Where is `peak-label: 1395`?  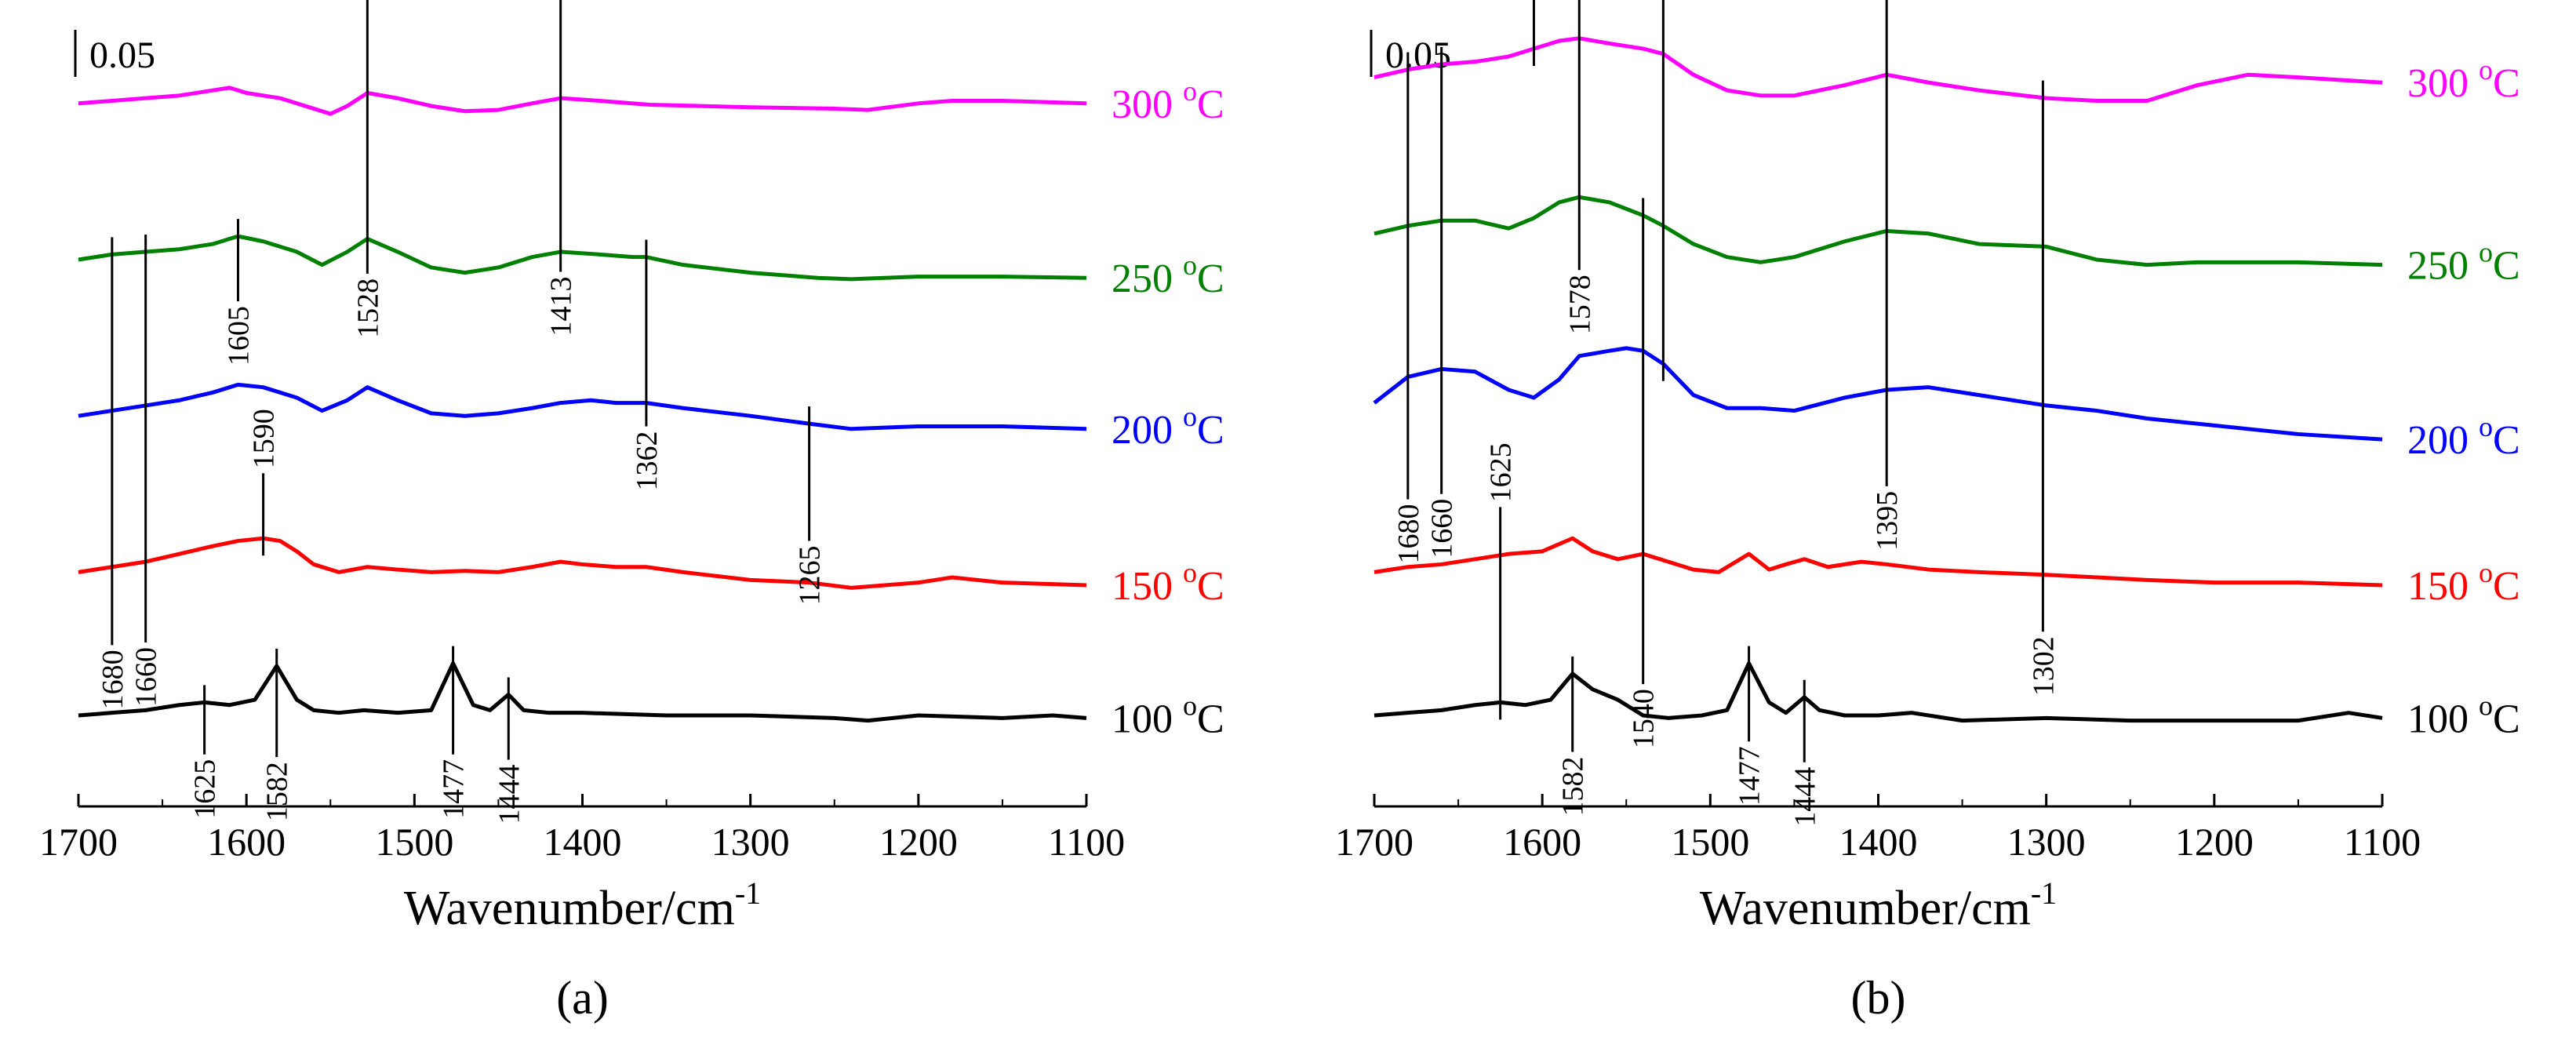 peak-label: 1395 is located at coordinates (1887, 521).